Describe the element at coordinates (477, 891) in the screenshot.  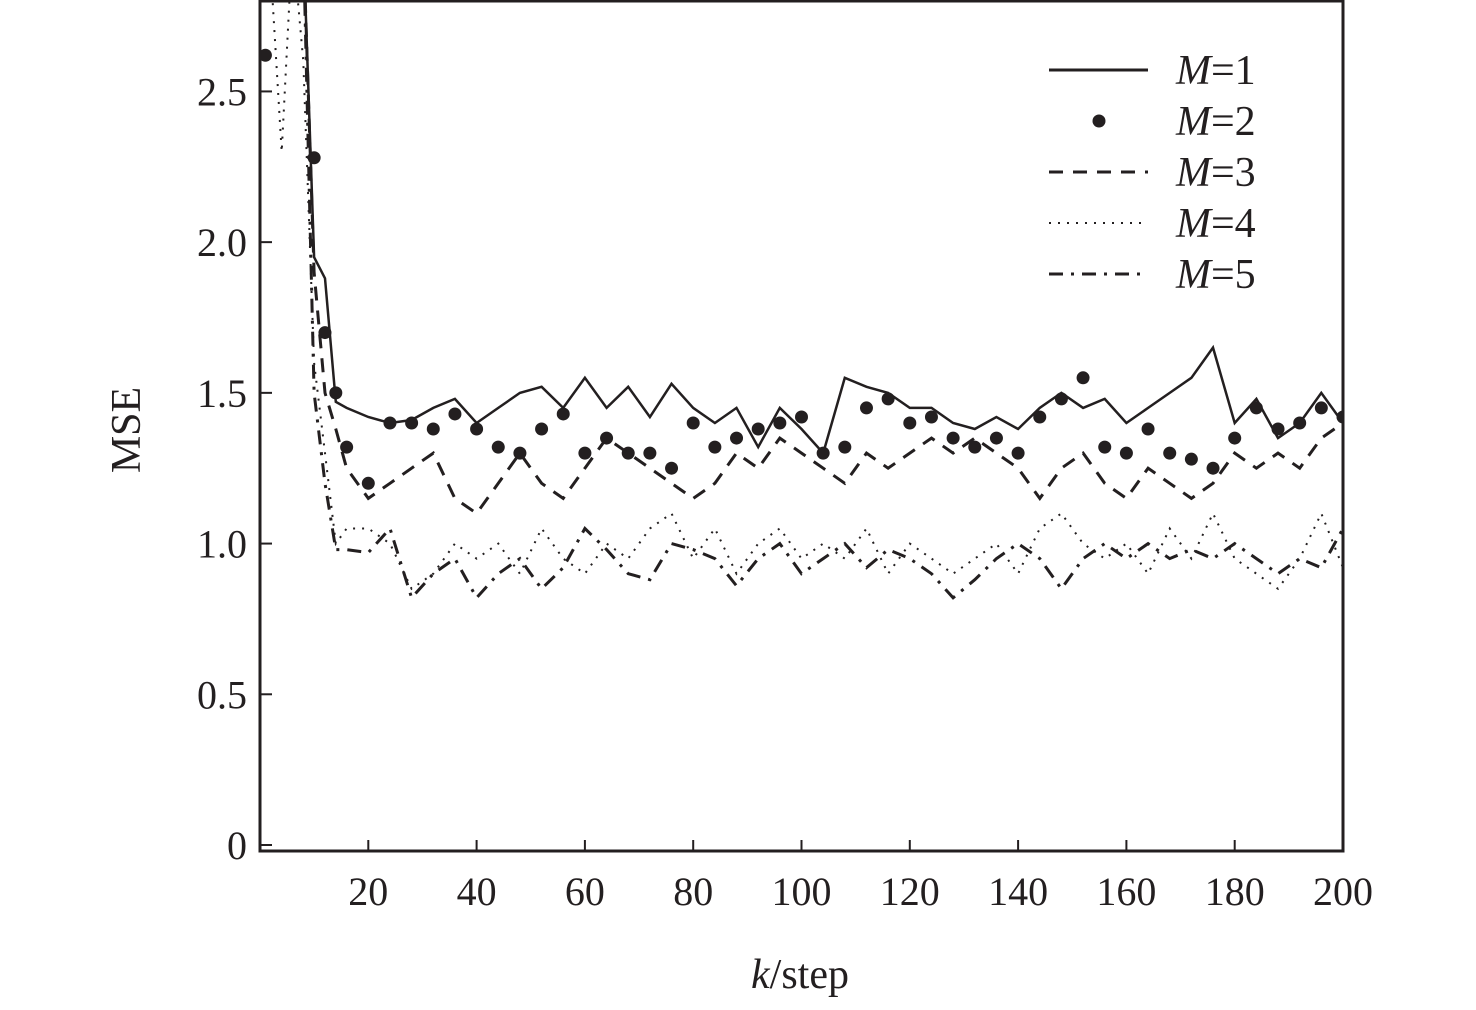
I see `x-tick-label: 40` at that location.